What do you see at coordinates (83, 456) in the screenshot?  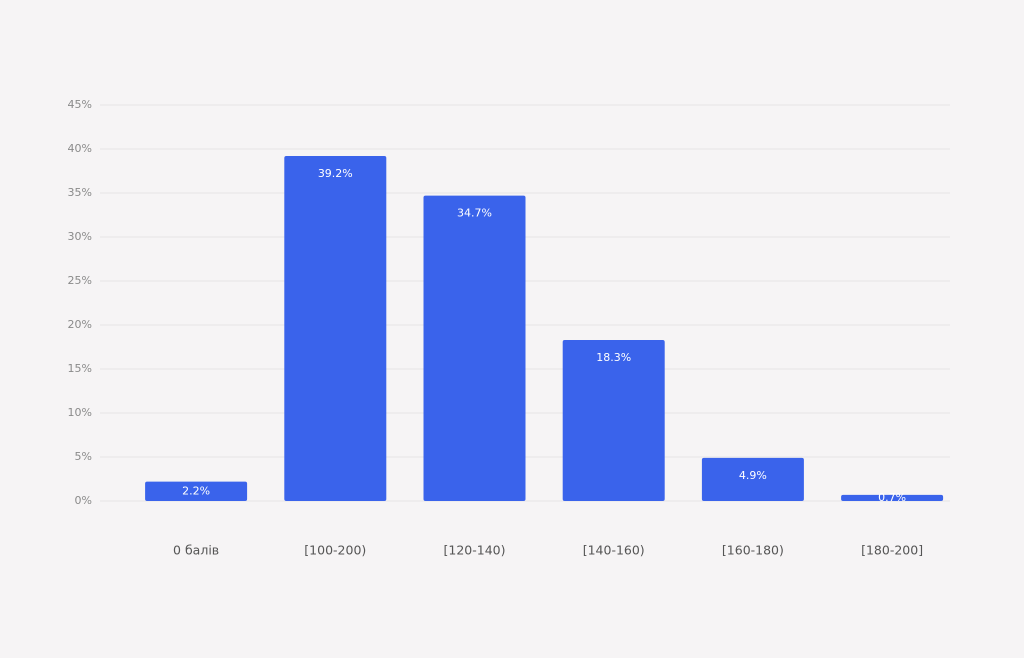 I see `y-tick-label: 5%` at bounding box center [83, 456].